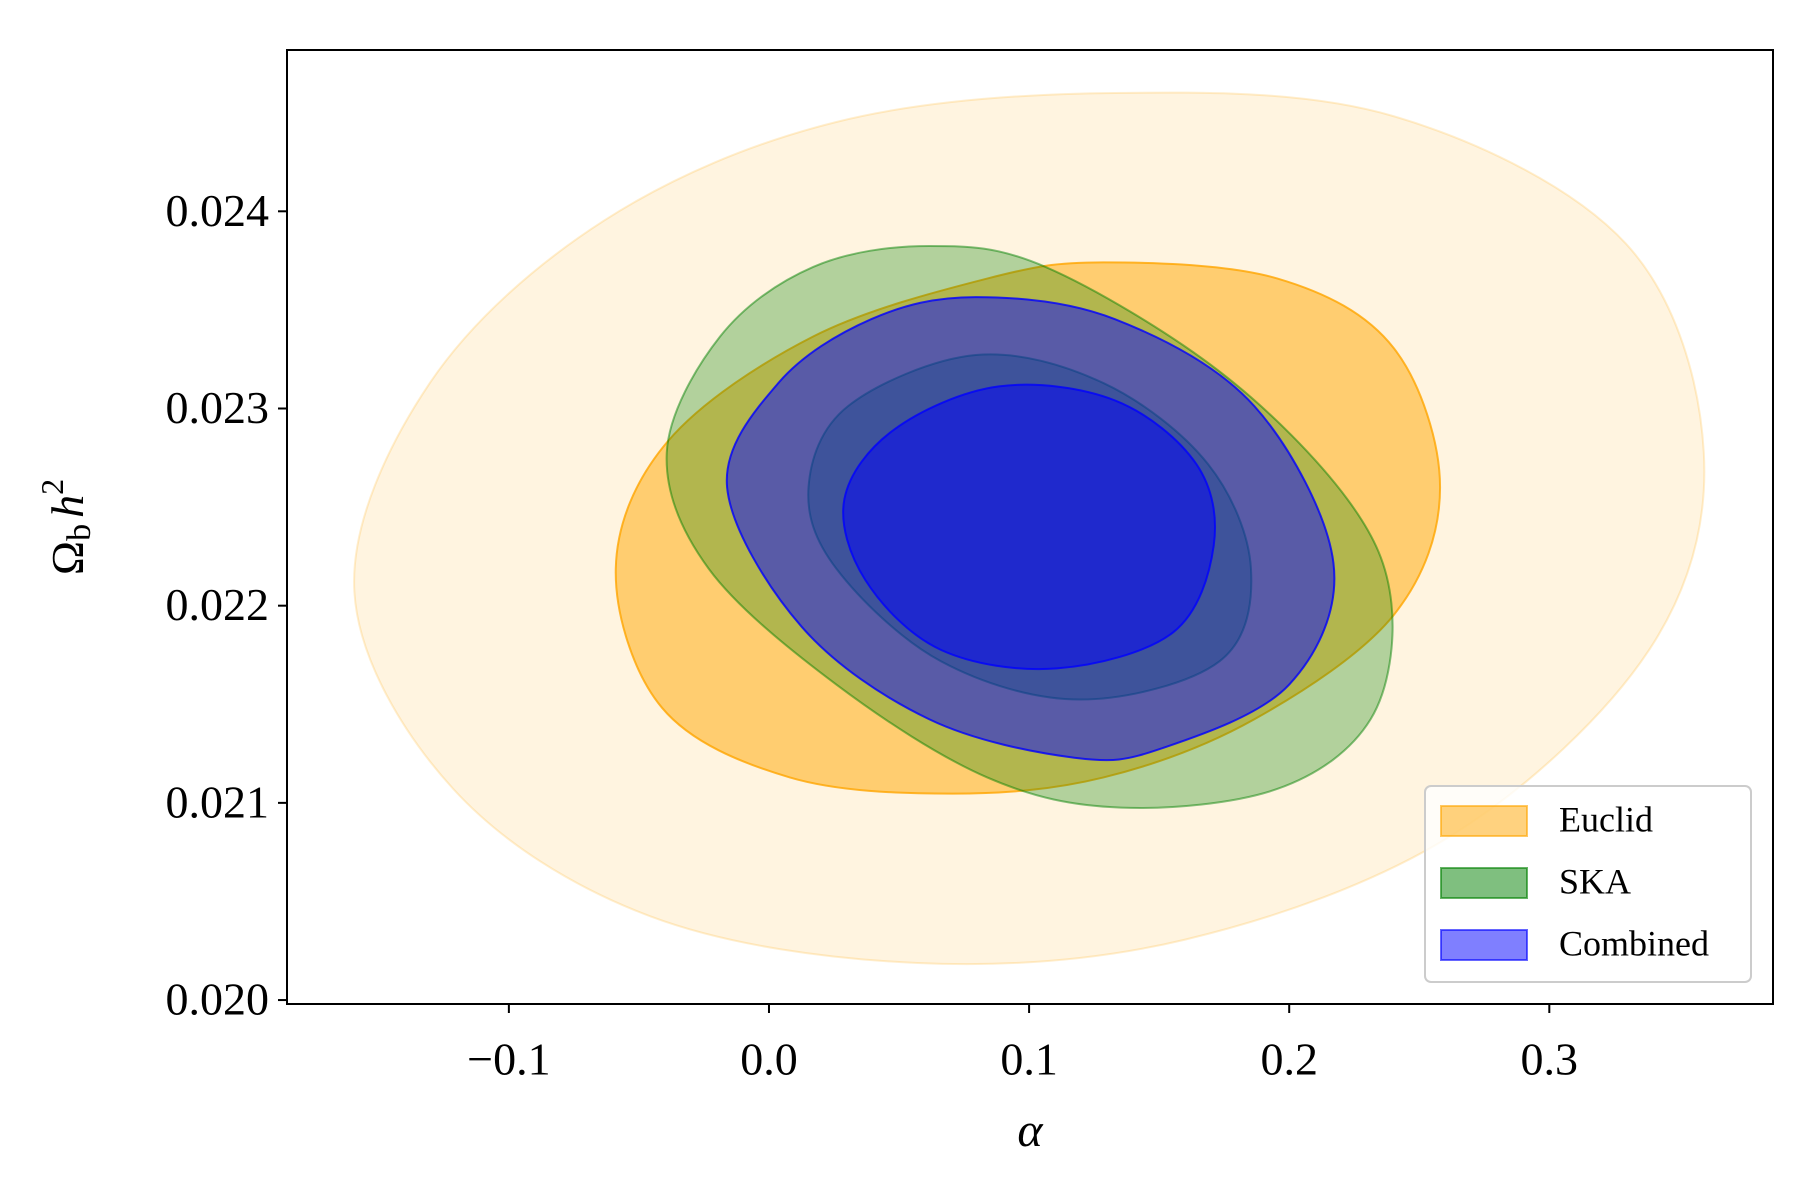  I want to click on y-tick-label: 0.023, so click(218, 407).